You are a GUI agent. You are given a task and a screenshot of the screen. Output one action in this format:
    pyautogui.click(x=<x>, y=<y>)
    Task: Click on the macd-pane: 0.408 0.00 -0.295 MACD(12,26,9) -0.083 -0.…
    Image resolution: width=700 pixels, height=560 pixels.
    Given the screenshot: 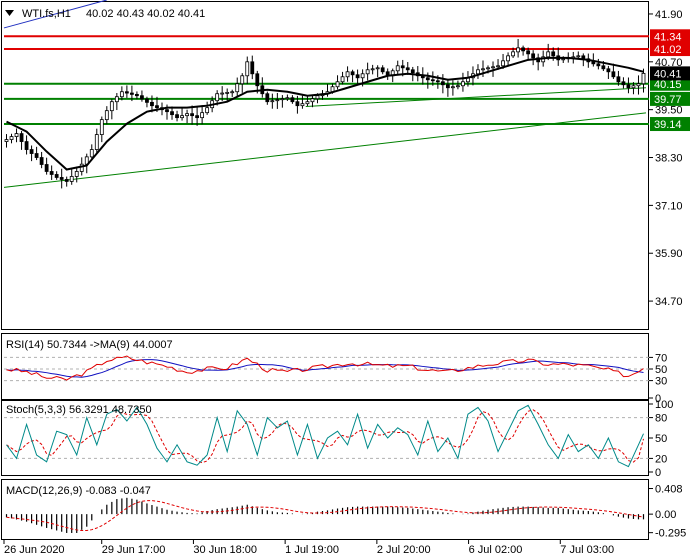 What is the action you would take?
    pyautogui.click(x=343, y=509)
    